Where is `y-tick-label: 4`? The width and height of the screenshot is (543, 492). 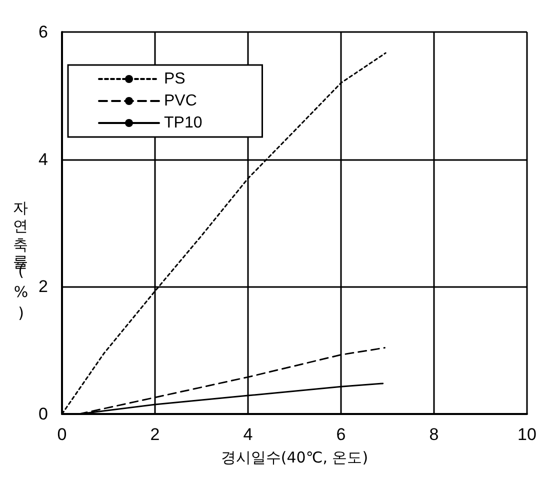
y-tick-label: 4 is located at coordinates (43, 159).